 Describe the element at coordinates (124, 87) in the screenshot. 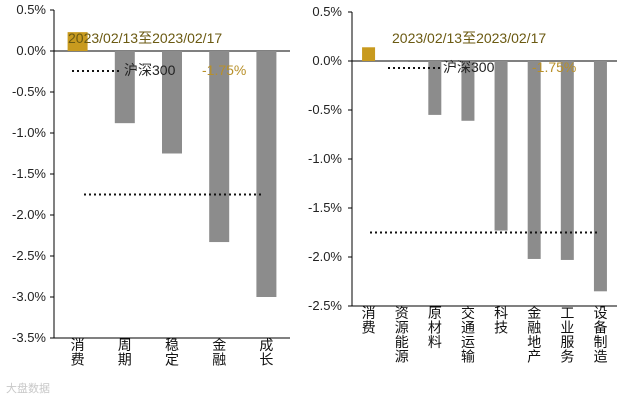

I see `bar-周期` at that location.